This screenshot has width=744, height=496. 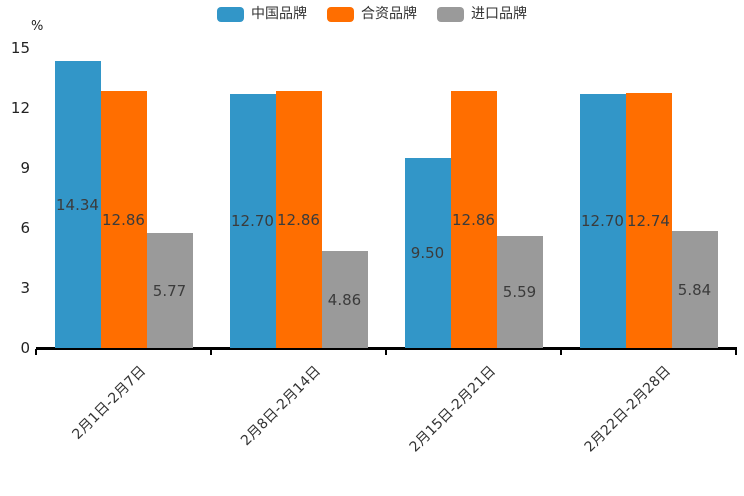 I want to click on bar-value-label: 5.59, so click(x=519, y=292).